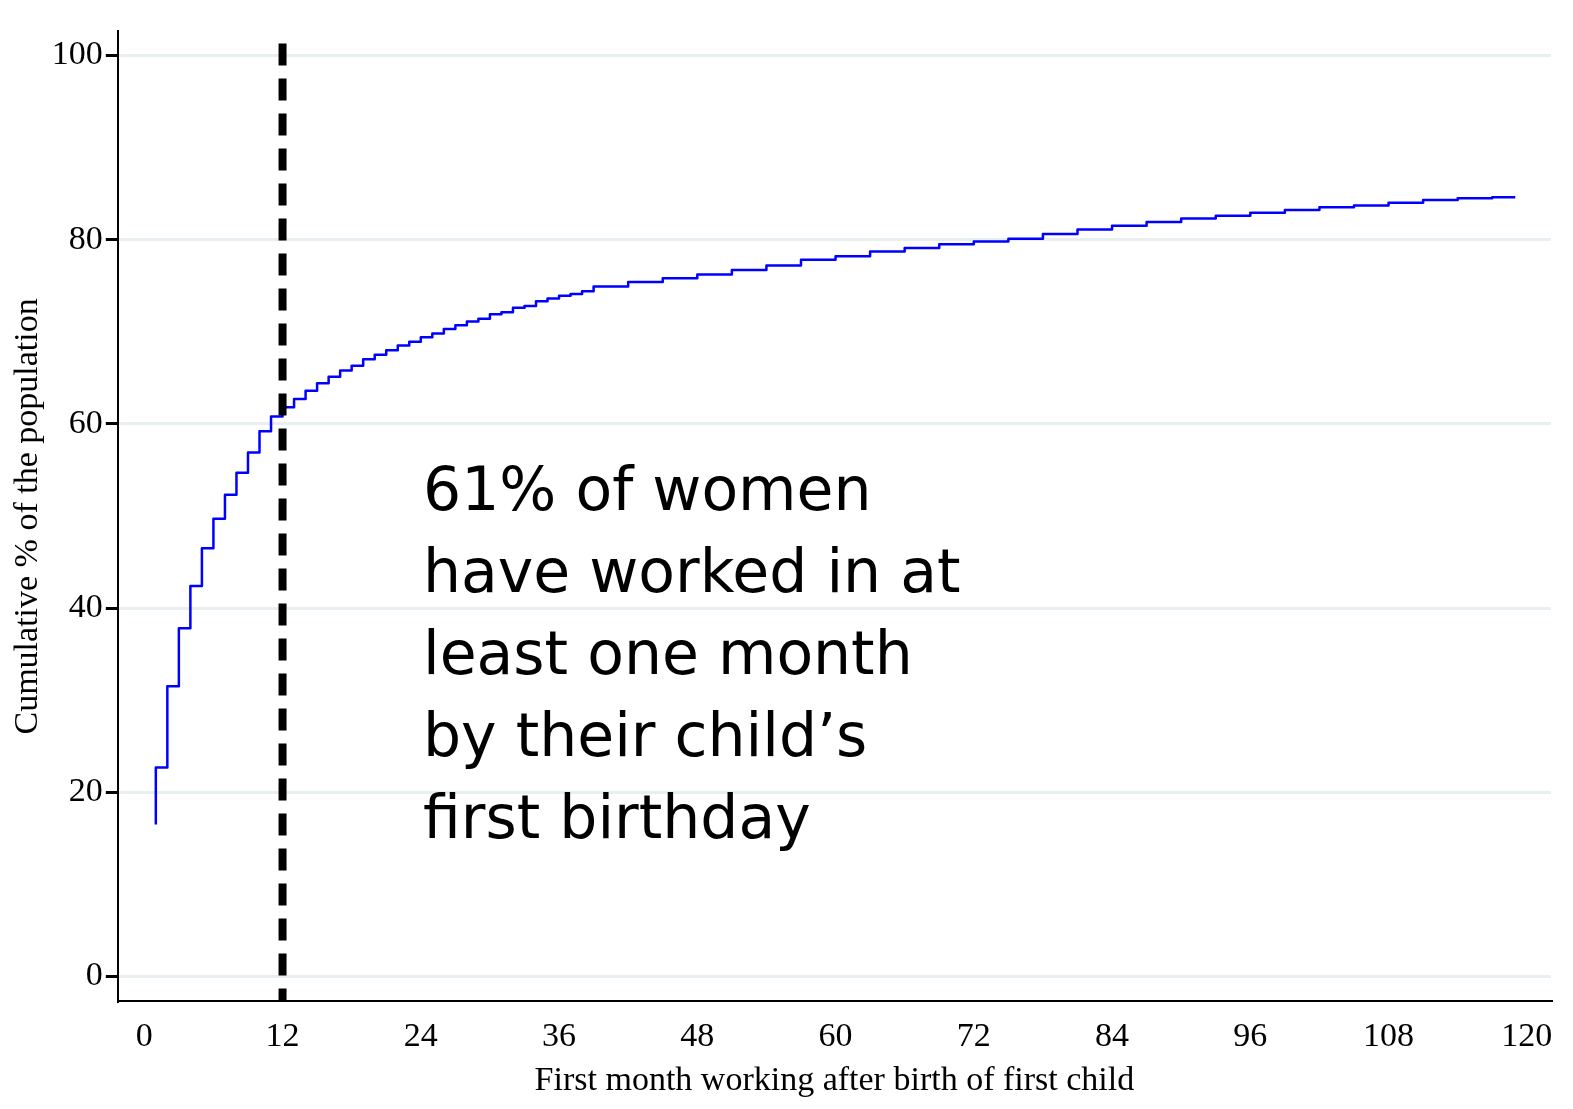 This screenshot has height=1109, width=1573. What do you see at coordinates (835, 1034) in the screenshot?
I see `x-tick-label: 60` at bounding box center [835, 1034].